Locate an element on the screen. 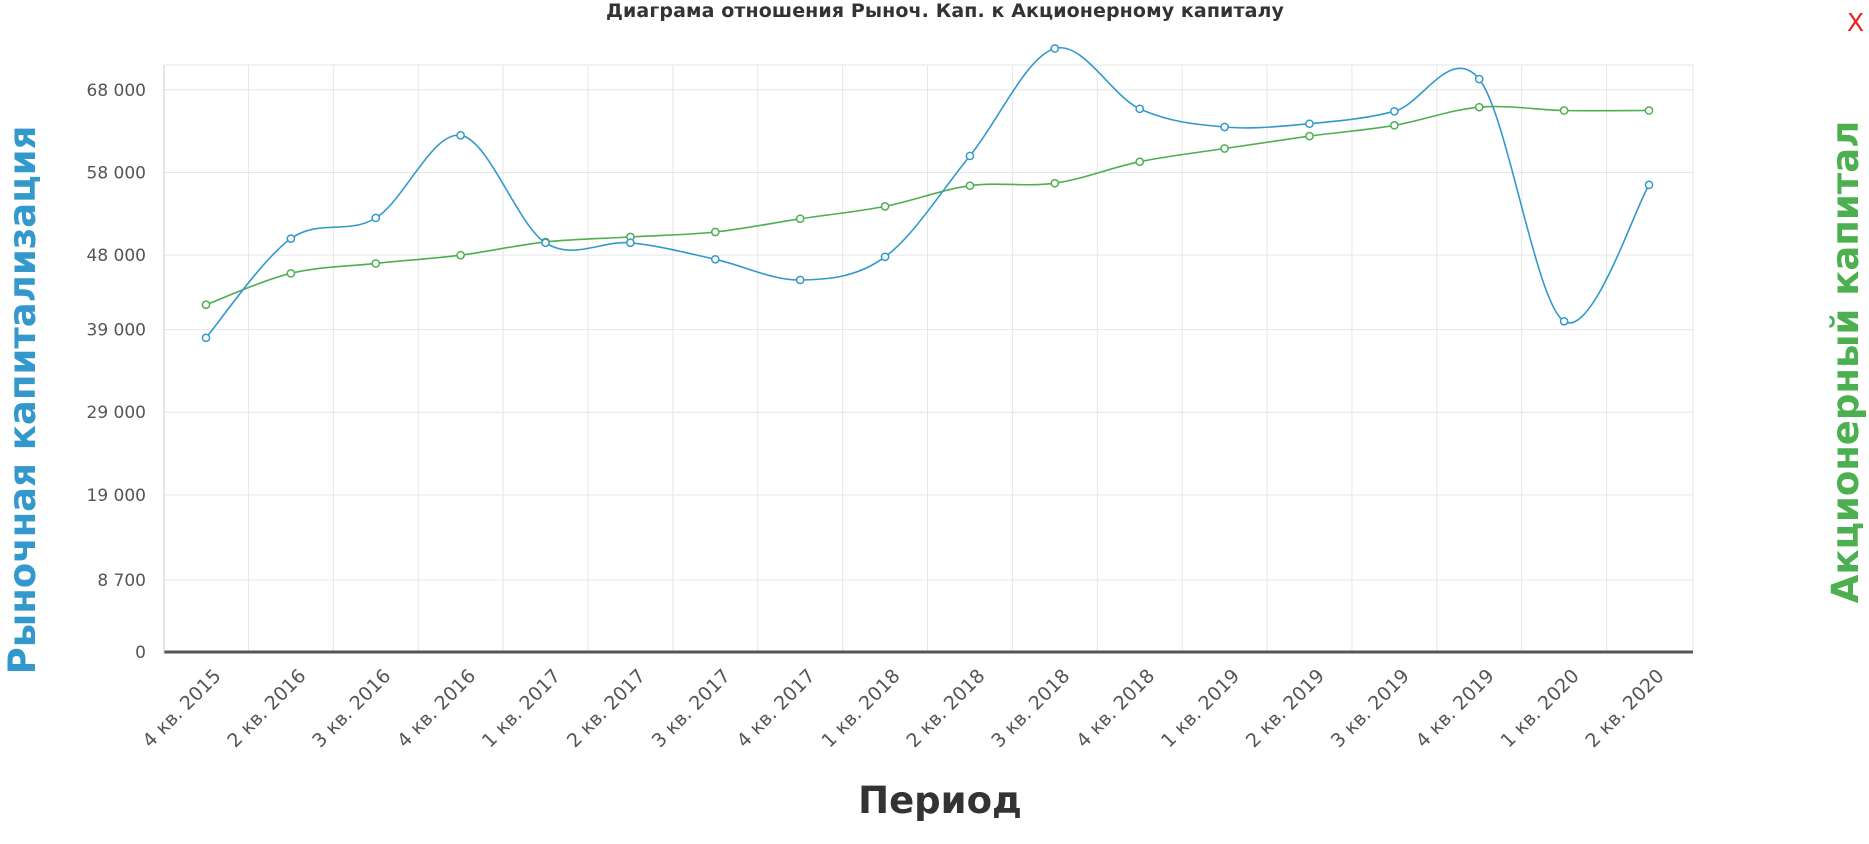 The height and width of the screenshot is (844, 1869). y-tick-label: 29 000 is located at coordinates (116, 413).